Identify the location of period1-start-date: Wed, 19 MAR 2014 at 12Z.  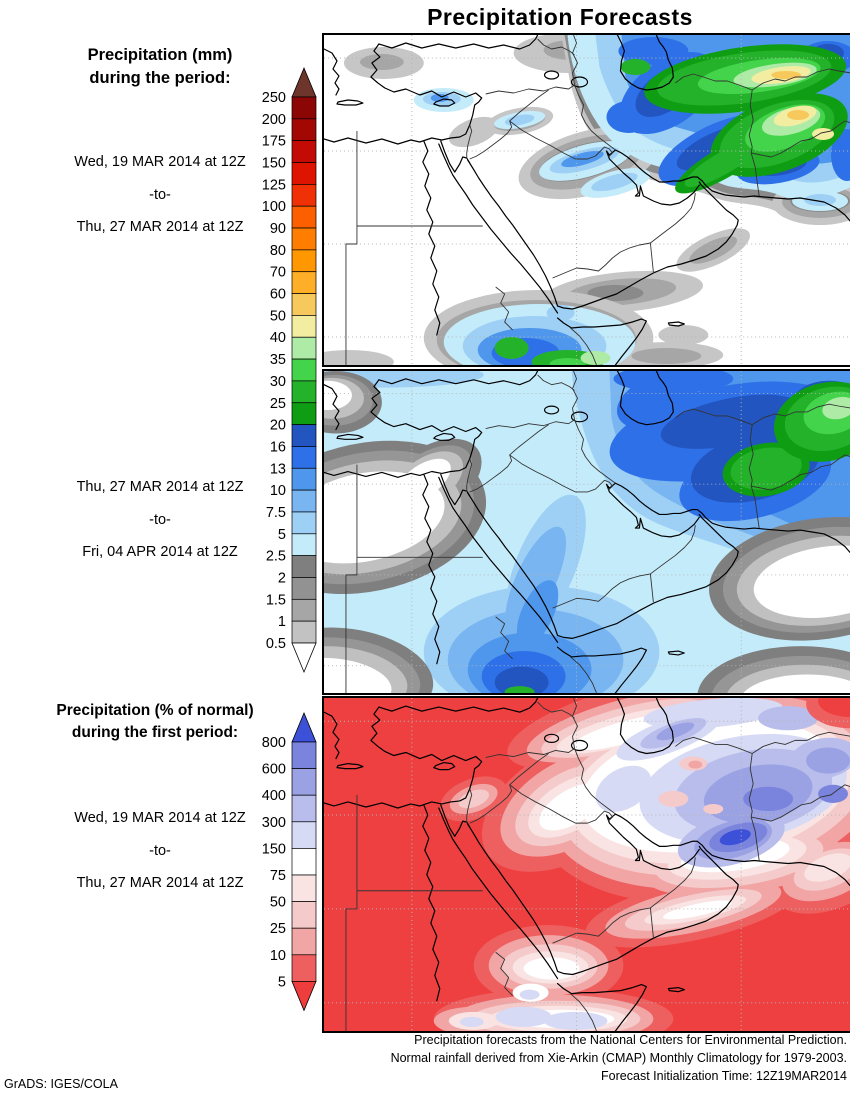
(160, 162).